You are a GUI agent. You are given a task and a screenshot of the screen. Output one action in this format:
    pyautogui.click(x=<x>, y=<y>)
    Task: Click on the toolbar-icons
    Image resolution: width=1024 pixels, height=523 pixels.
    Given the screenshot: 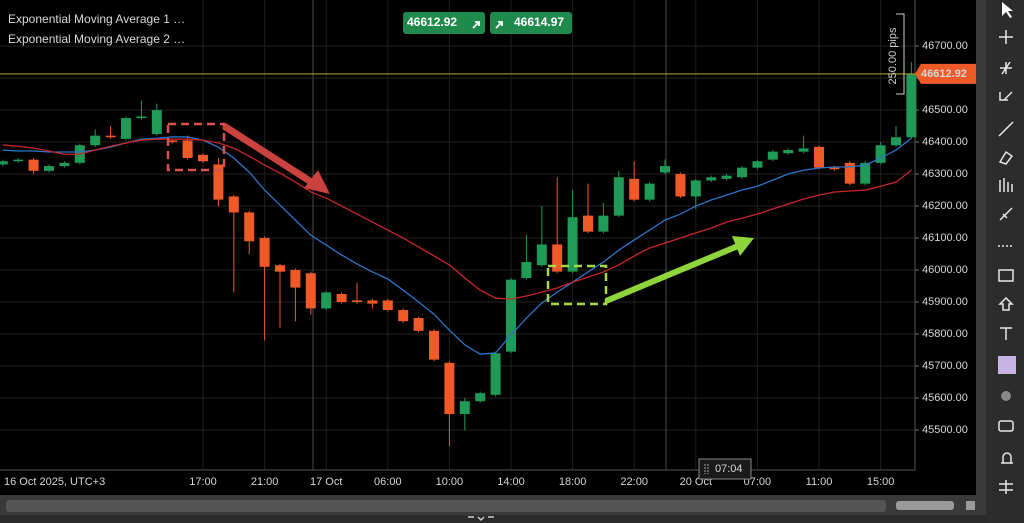 What is the action you would take?
    pyautogui.click(x=1007, y=248)
    